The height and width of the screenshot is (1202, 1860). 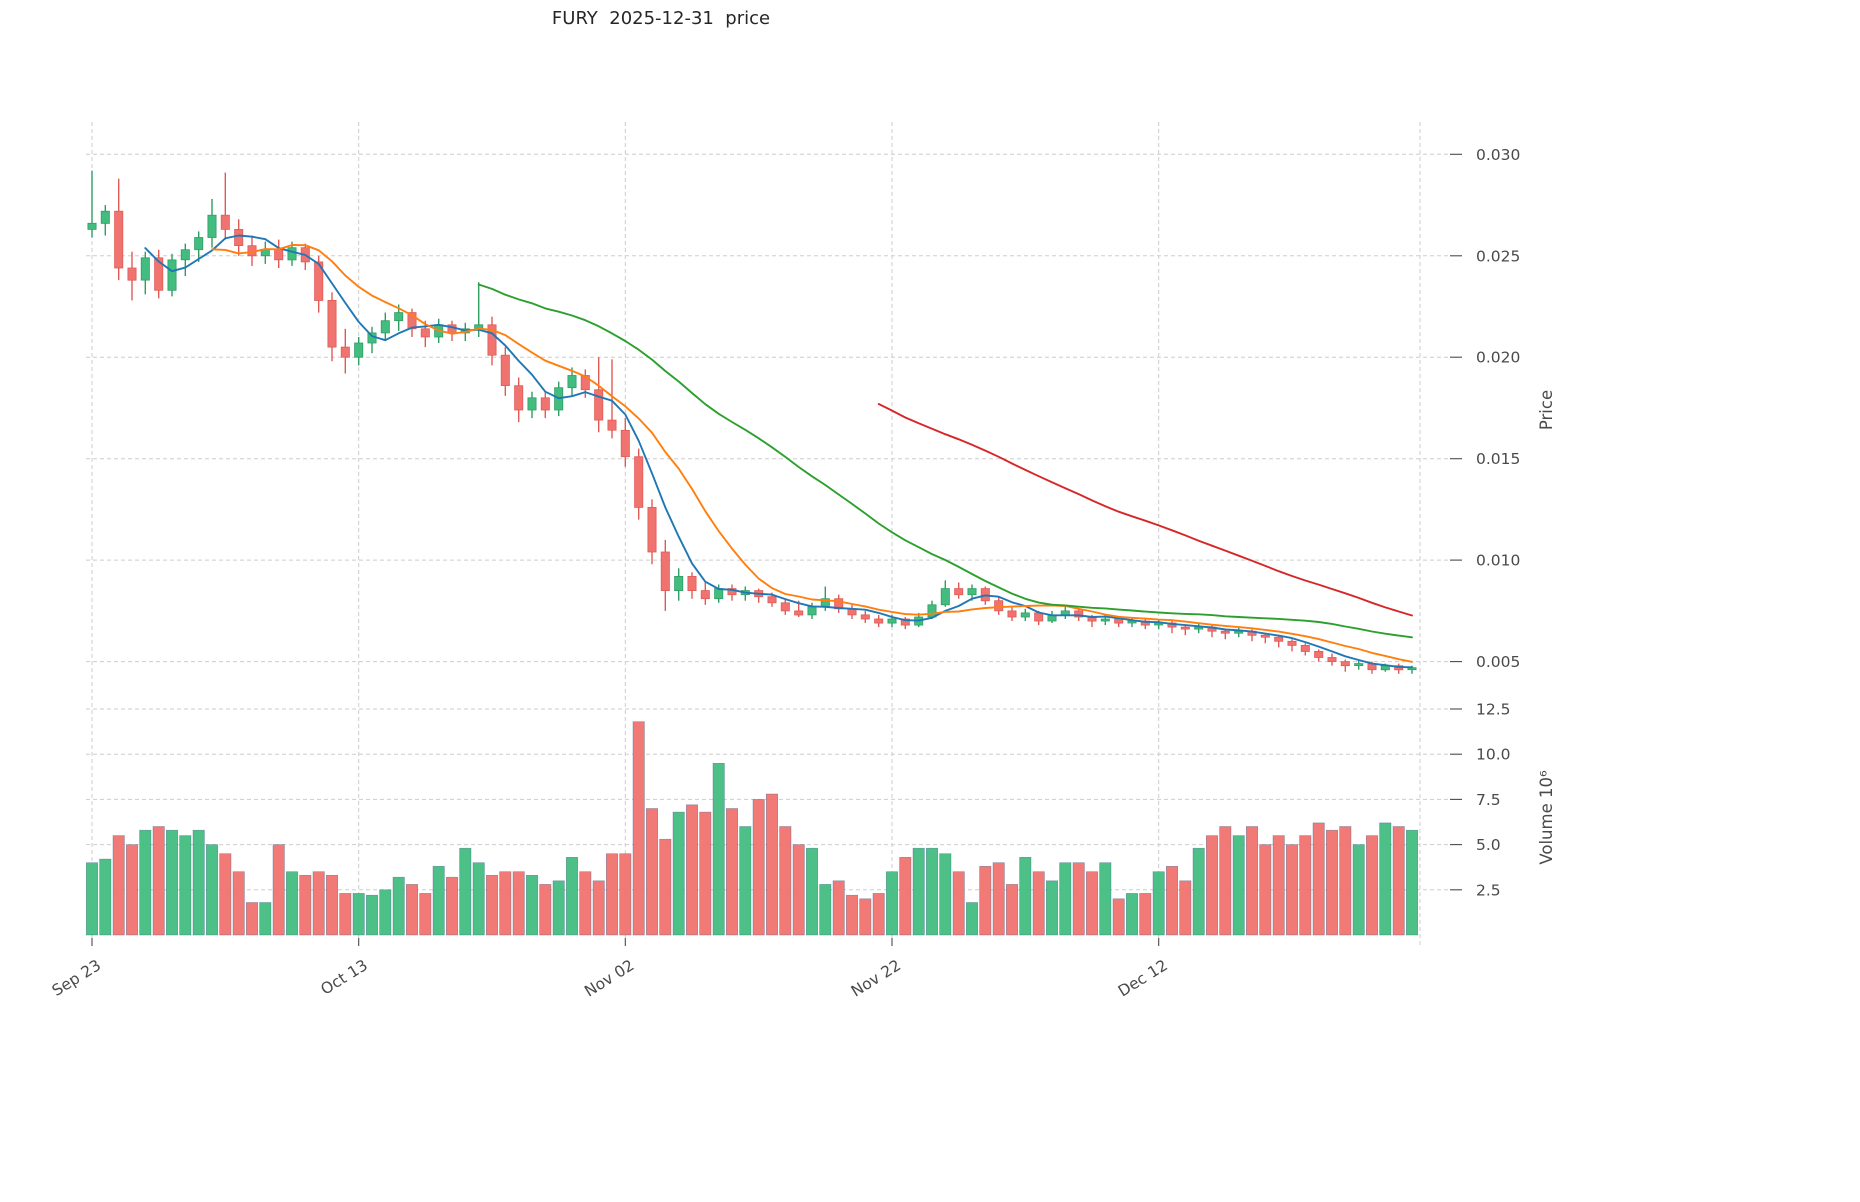 I want to click on price-tick-label: 0.025, so click(x=1498, y=256).